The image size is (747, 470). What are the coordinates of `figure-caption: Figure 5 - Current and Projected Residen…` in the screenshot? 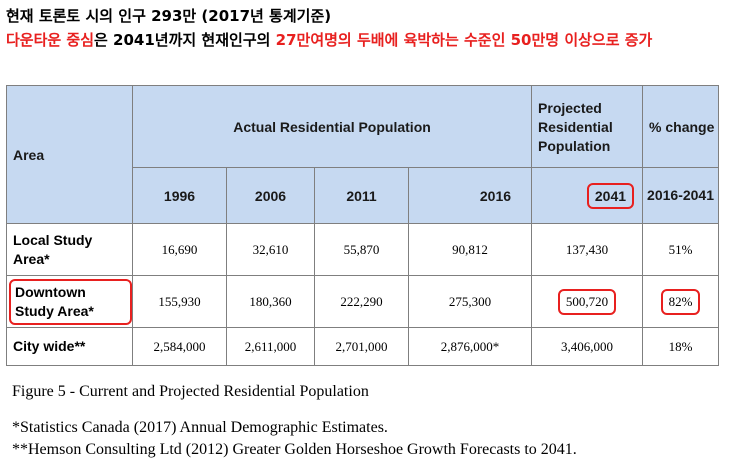 It's located at (190, 391).